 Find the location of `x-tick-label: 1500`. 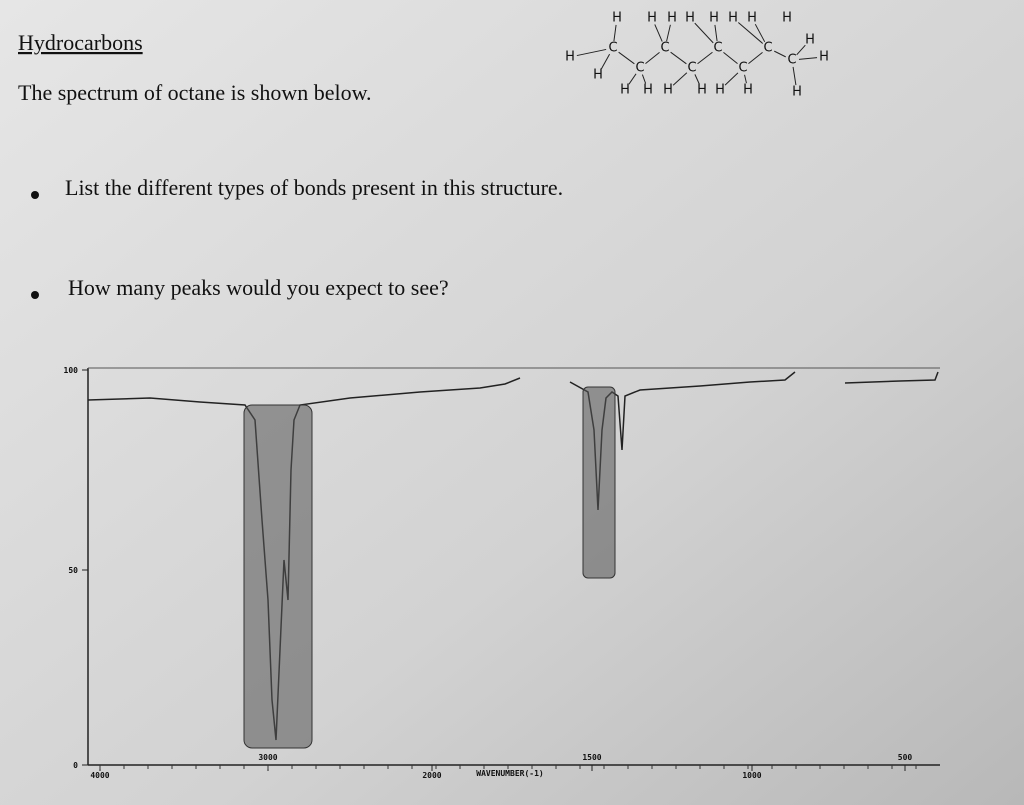

x-tick-label: 1500 is located at coordinates (591, 757).